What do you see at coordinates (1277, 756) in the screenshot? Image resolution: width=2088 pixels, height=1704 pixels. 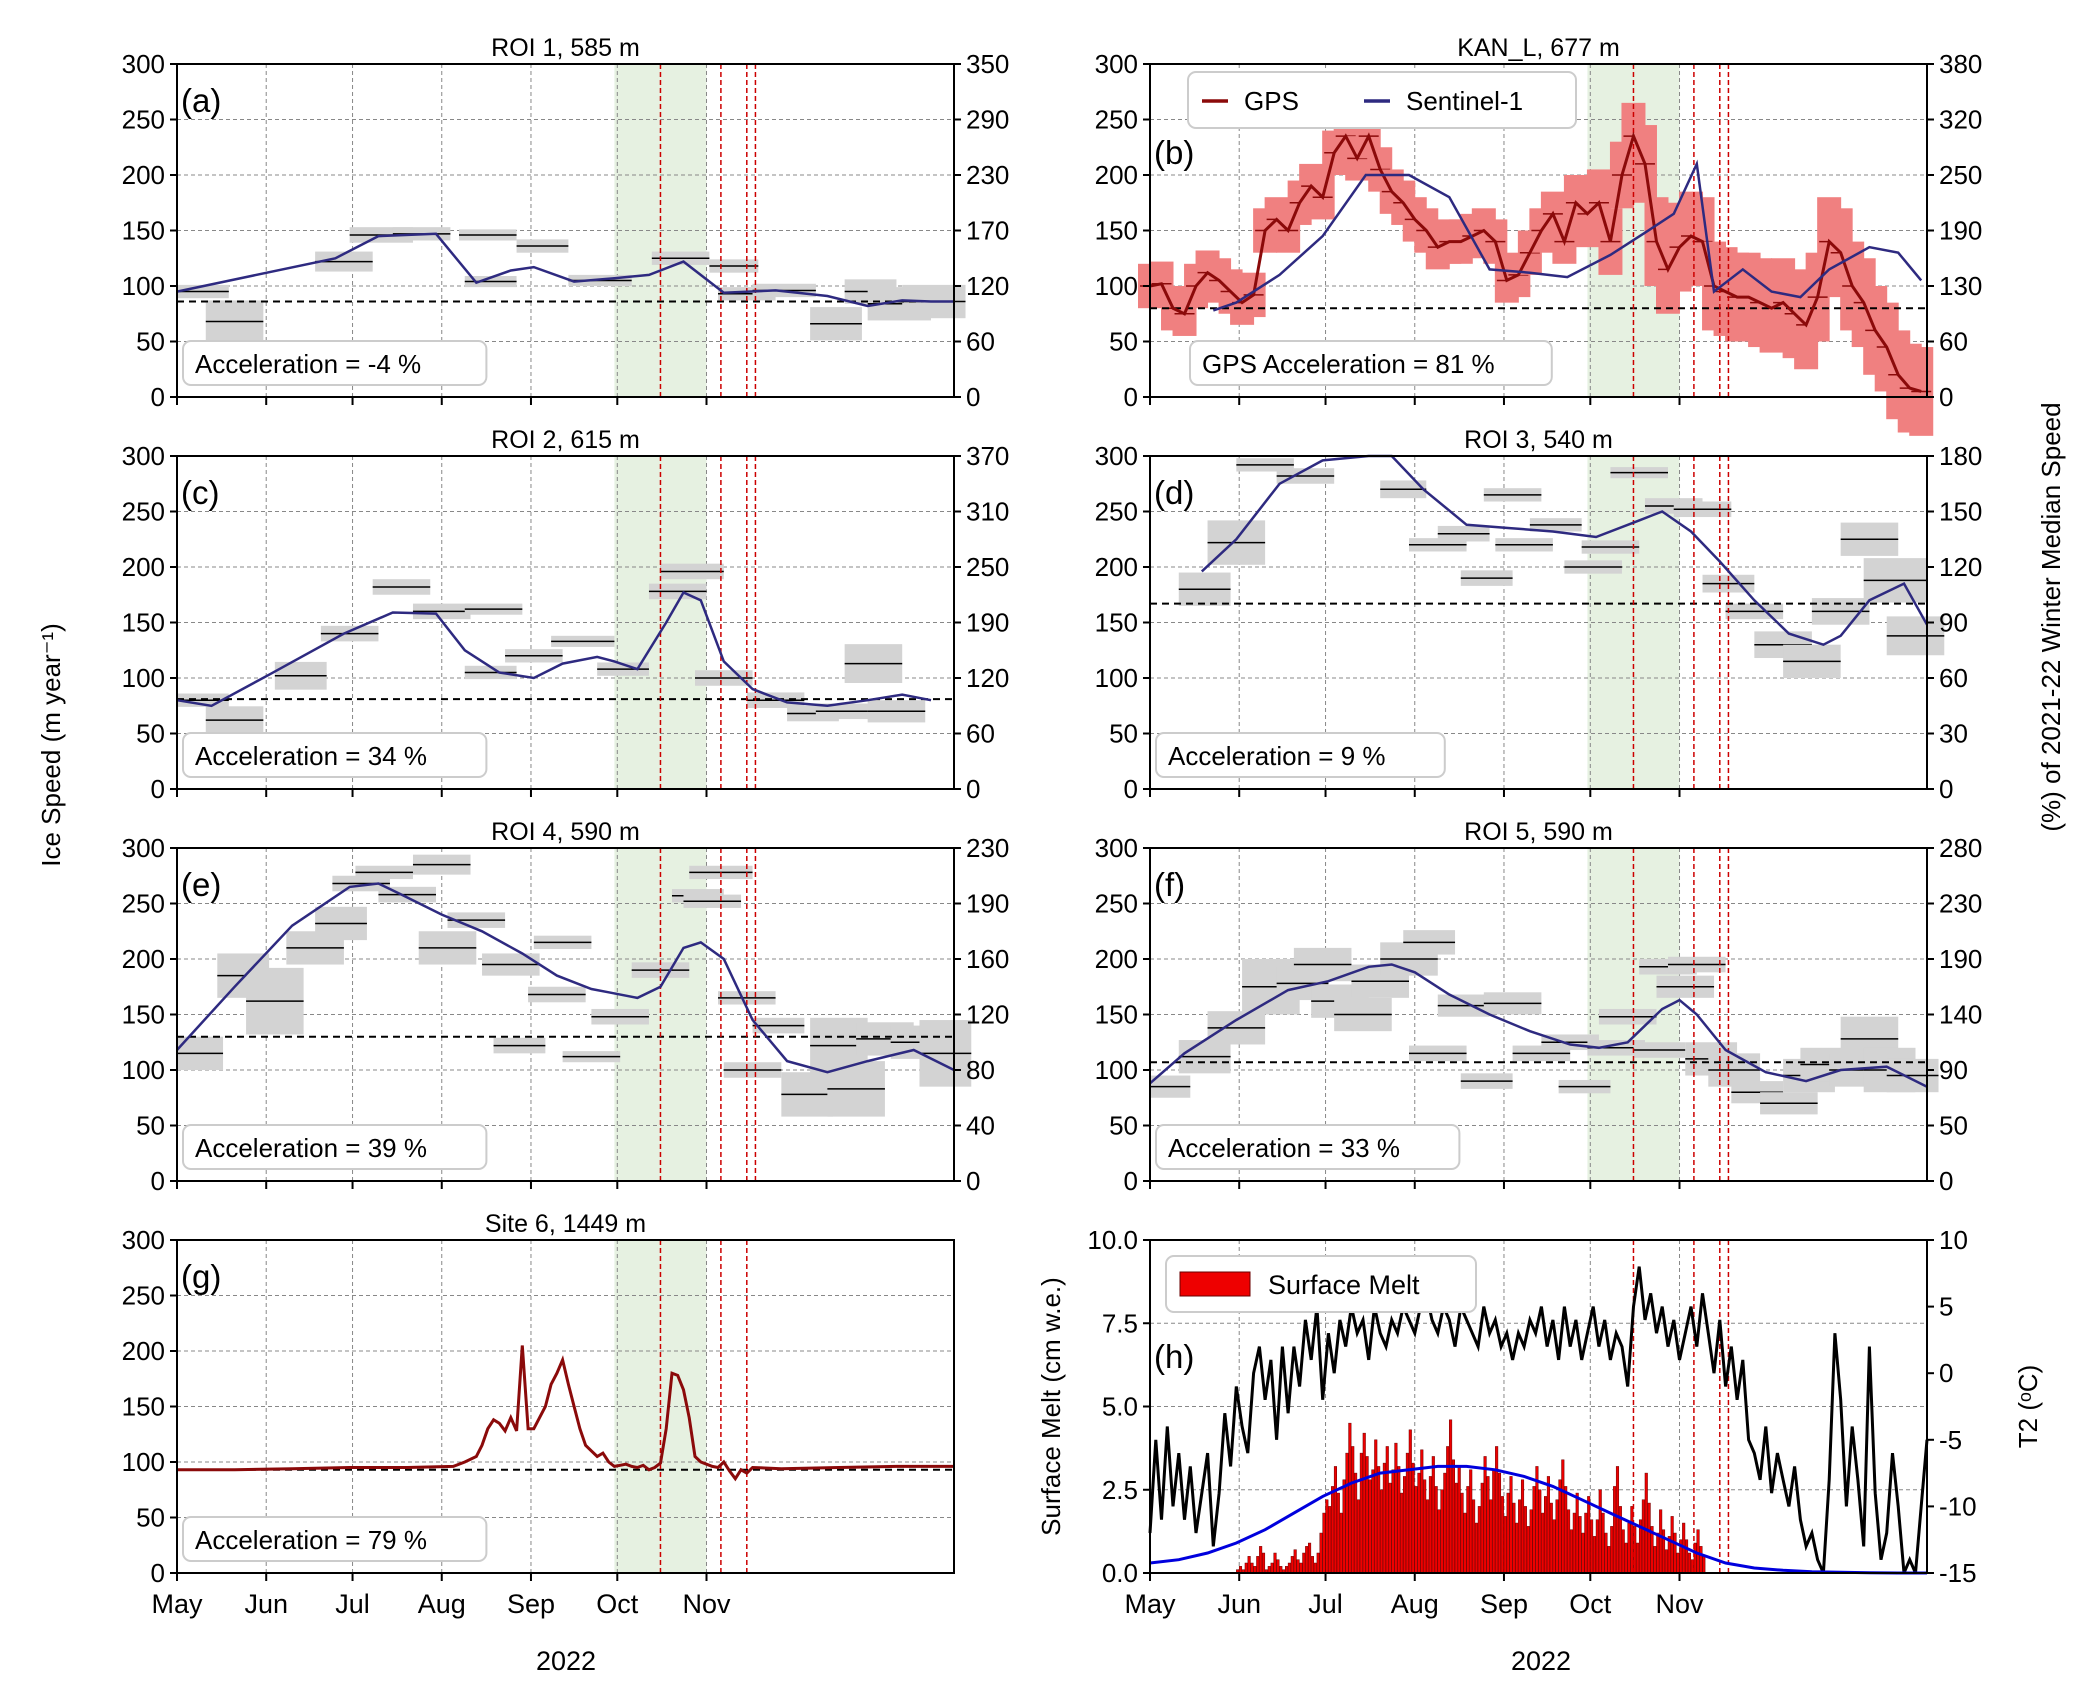 I see `annotation-text: Acceleration = 9 %` at bounding box center [1277, 756].